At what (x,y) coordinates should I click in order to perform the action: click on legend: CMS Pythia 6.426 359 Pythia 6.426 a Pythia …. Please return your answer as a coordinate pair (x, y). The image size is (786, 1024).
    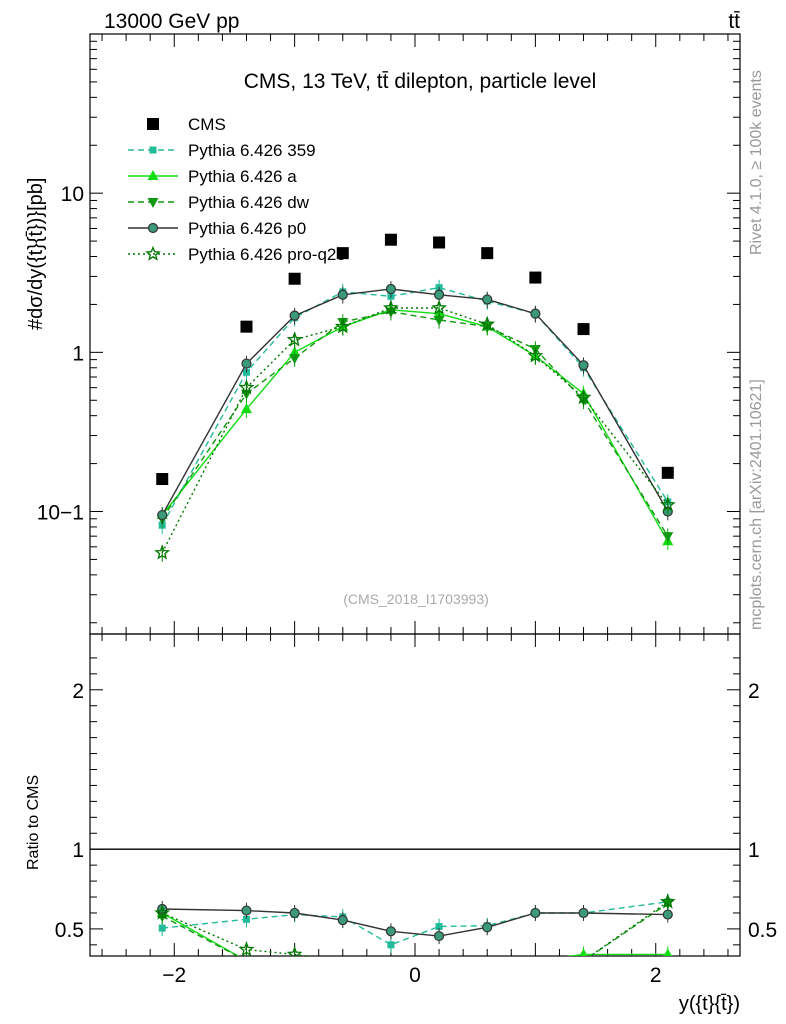
    Looking at the image, I should click on (237, 189).